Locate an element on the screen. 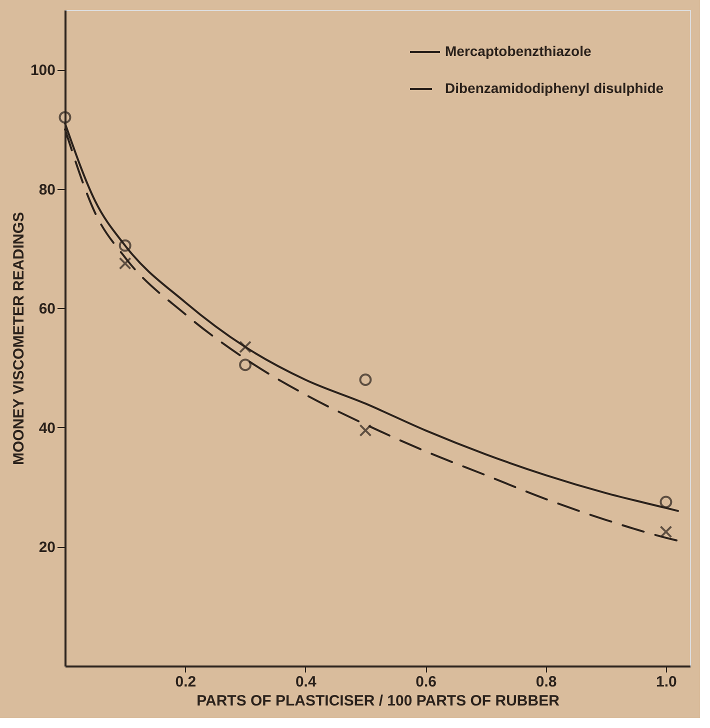  legend-label: Dibenzamidodiphenyl disulphide is located at coordinates (554, 88).